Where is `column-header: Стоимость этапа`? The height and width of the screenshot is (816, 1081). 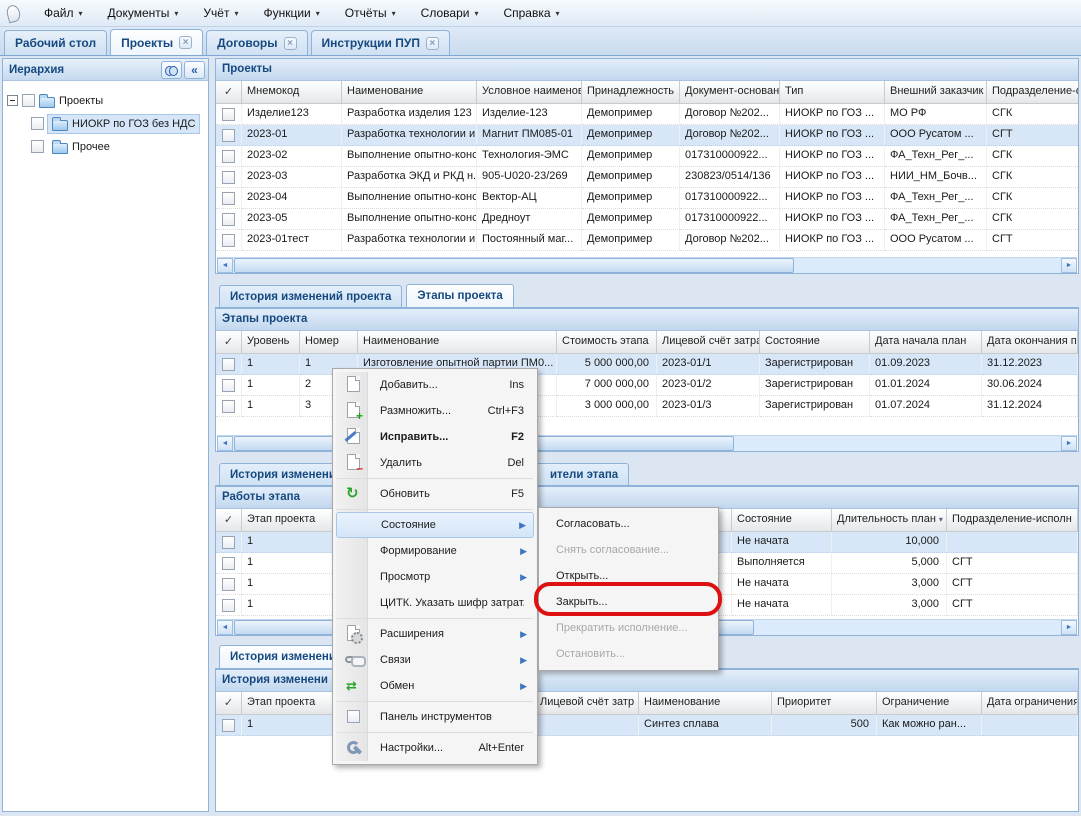
column-header: Стоимость этапа is located at coordinates (607, 342).